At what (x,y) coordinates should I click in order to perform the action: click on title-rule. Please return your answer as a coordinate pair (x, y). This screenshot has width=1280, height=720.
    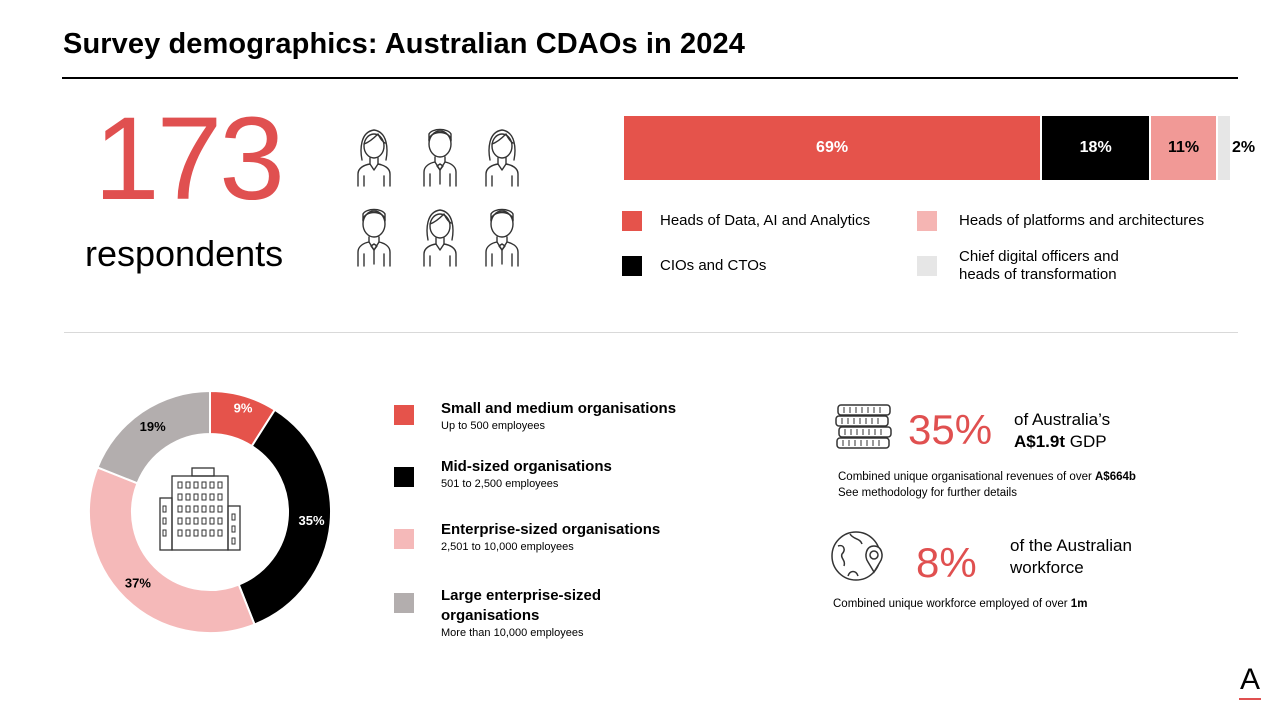
    Looking at the image, I should click on (650, 78).